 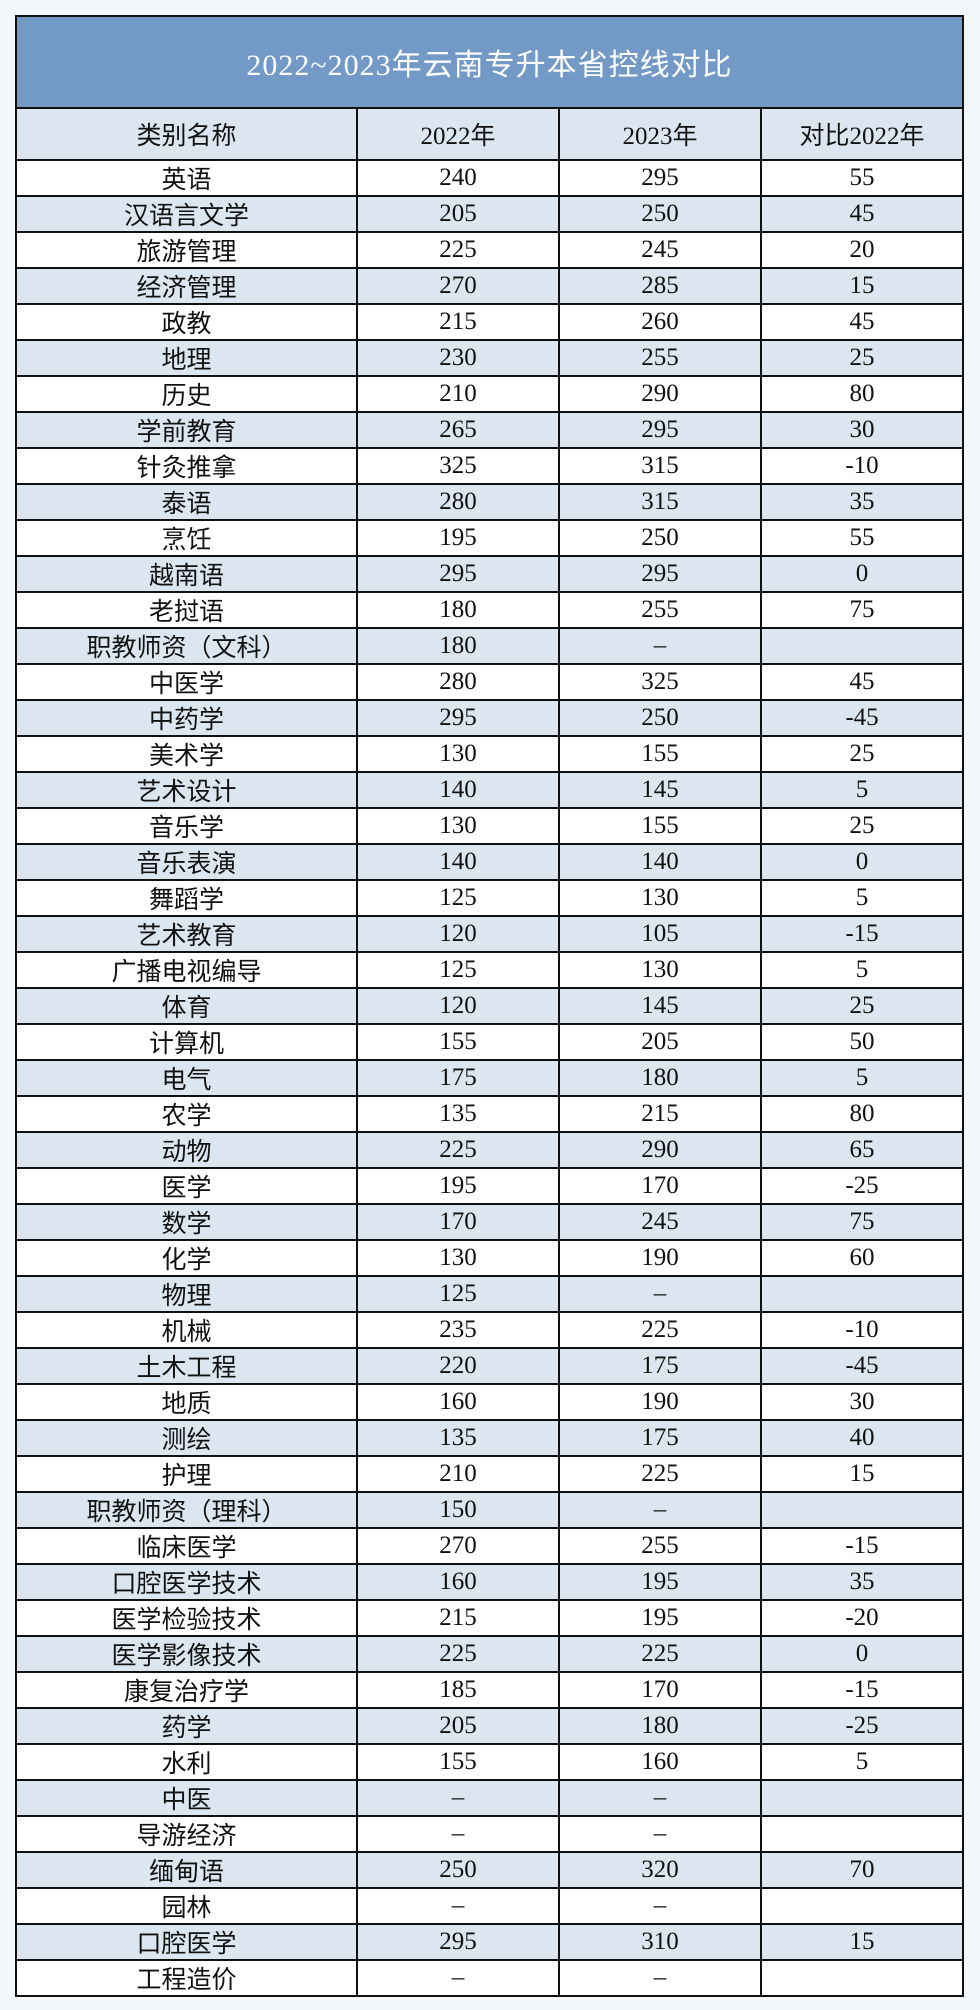 What do you see at coordinates (459, 466) in the screenshot?
I see `score-2022-cell: 325` at bounding box center [459, 466].